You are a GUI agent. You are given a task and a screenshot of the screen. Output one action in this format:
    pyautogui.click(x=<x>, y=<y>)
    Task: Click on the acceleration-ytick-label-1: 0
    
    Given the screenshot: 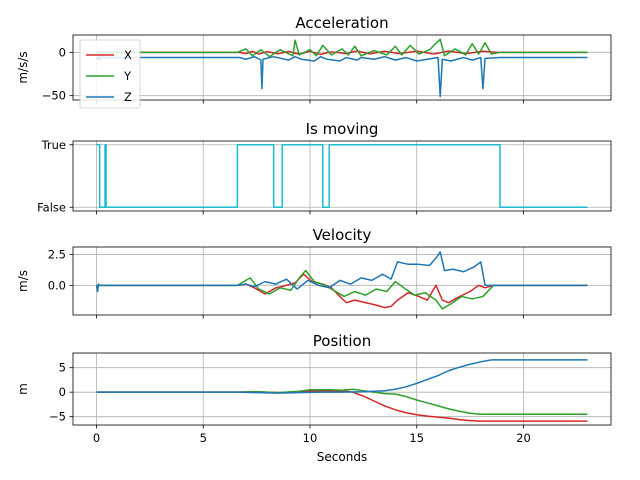 What is the action you would take?
    pyautogui.click(x=62, y=52)
    